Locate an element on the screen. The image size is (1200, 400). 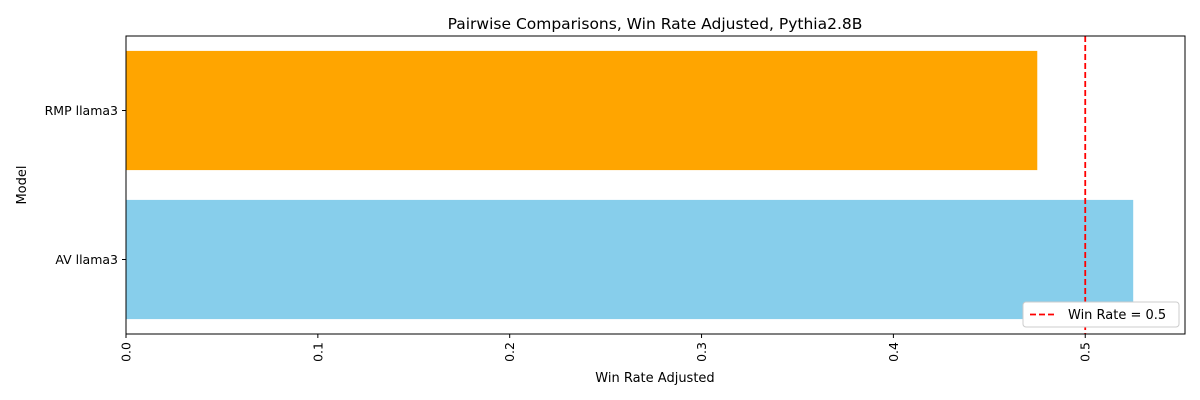
x-tick-label: 0.1 is located at coordinates (317, 352).